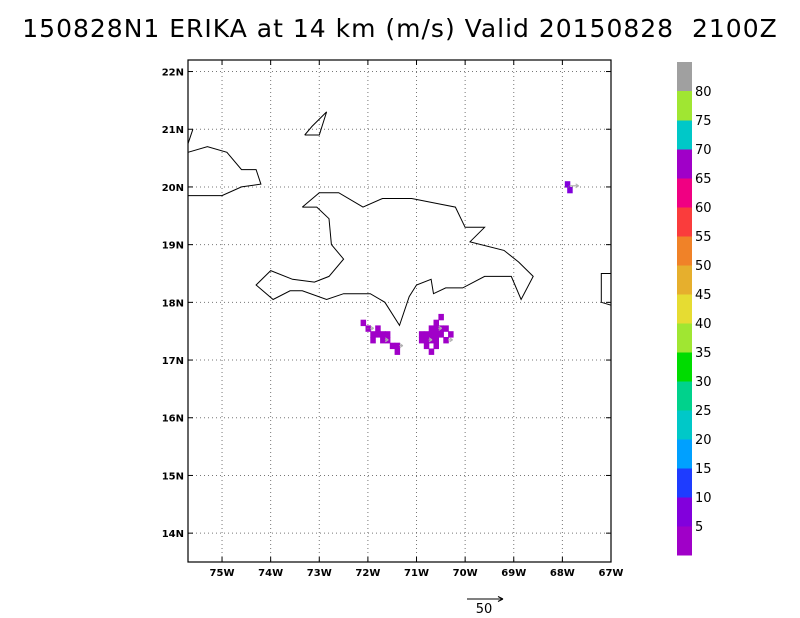 The image size is (800, 618). What do you see at coordinates (703, 353) in the screenshot?
I see `colorbar-label: 35` at bounding box center [703, 353].